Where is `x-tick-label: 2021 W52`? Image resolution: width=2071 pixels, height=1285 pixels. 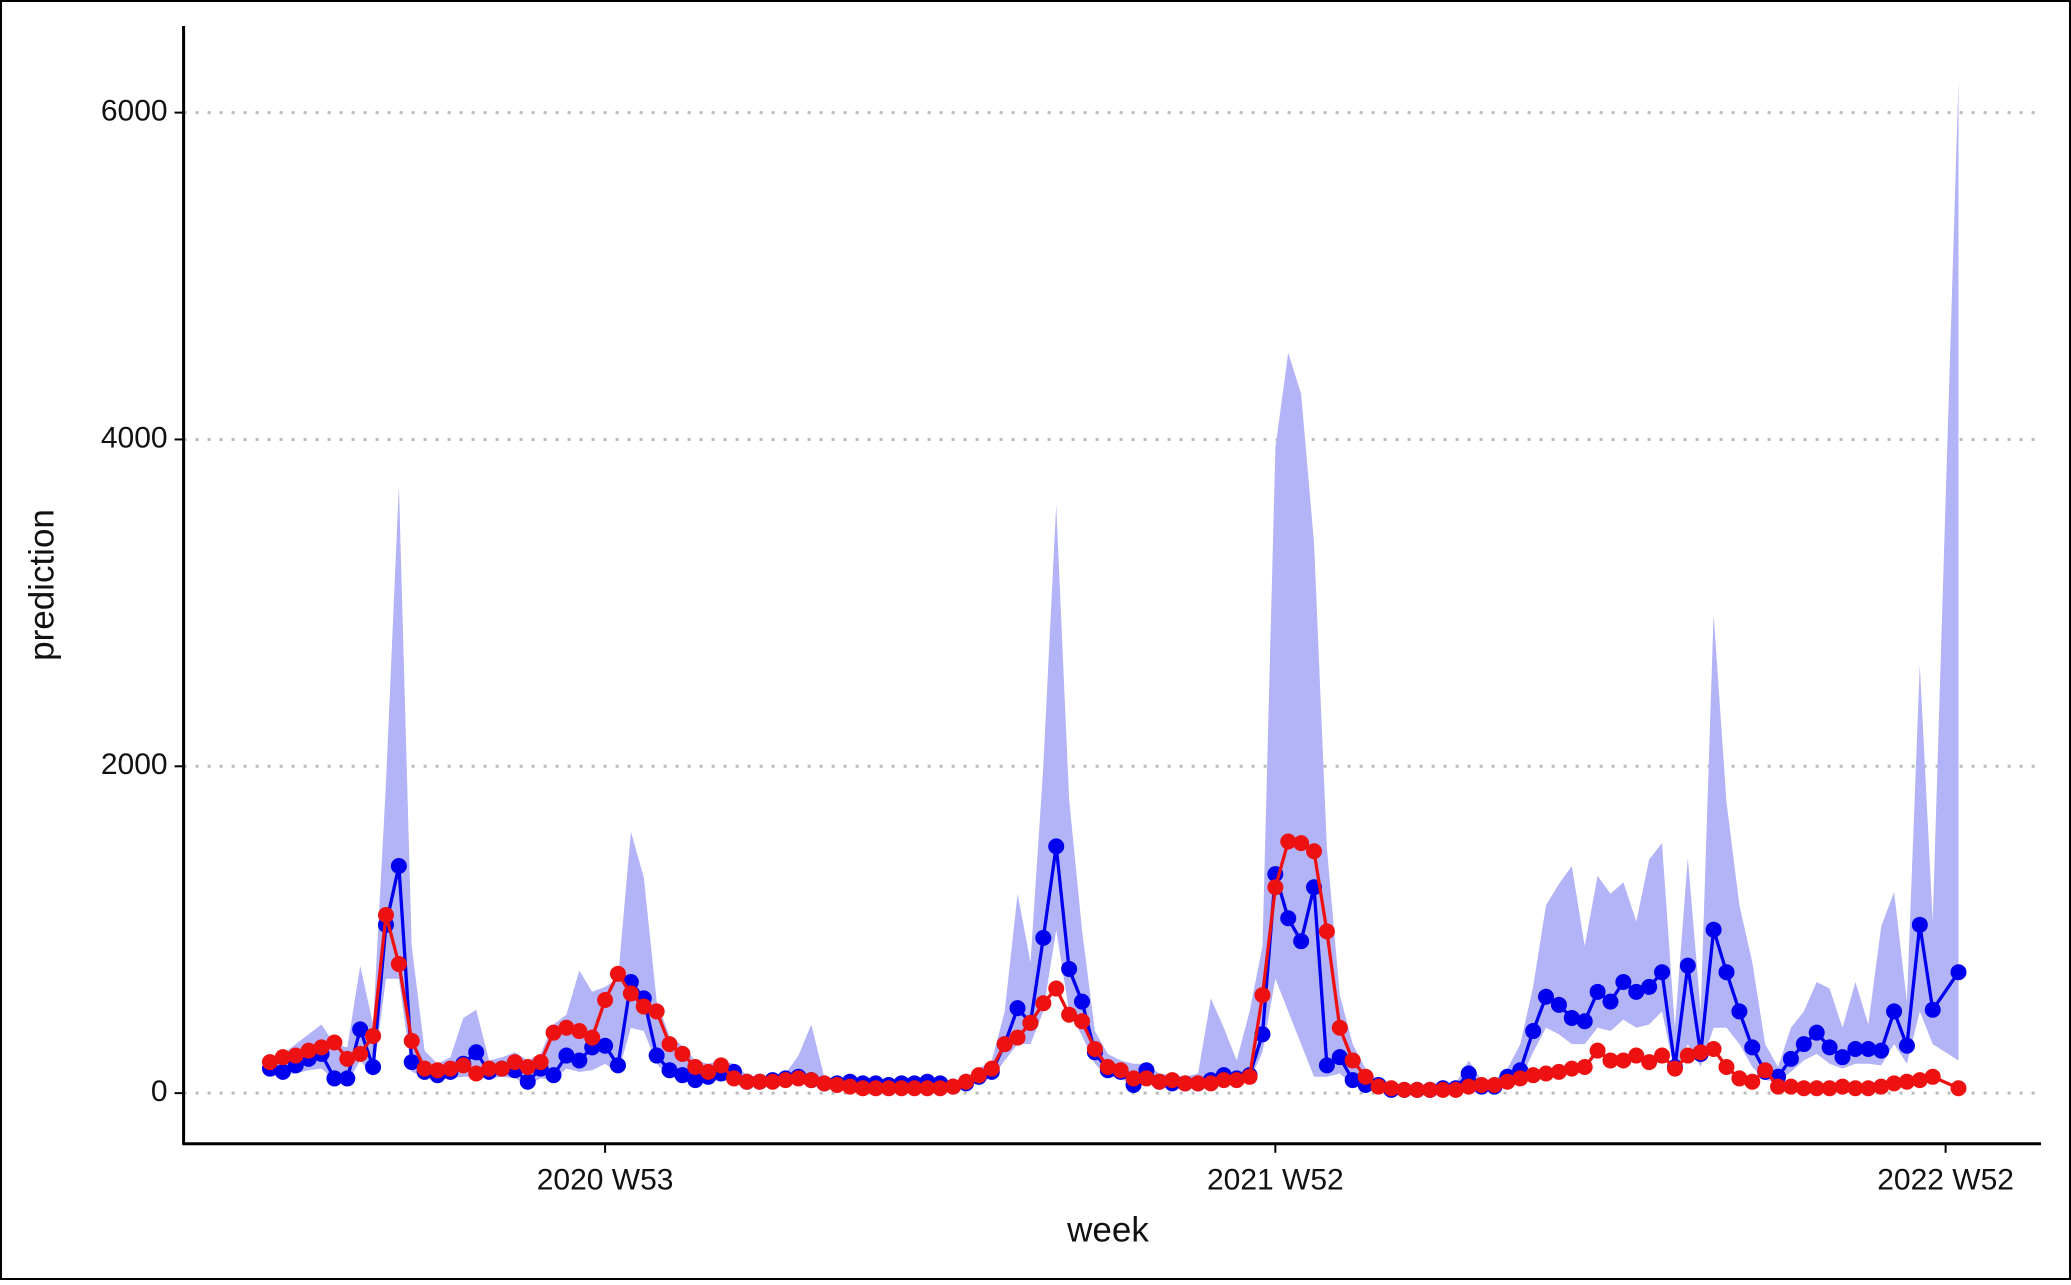 x-tick-label: 2021 W52 is located at coordinates (1275, 1180).